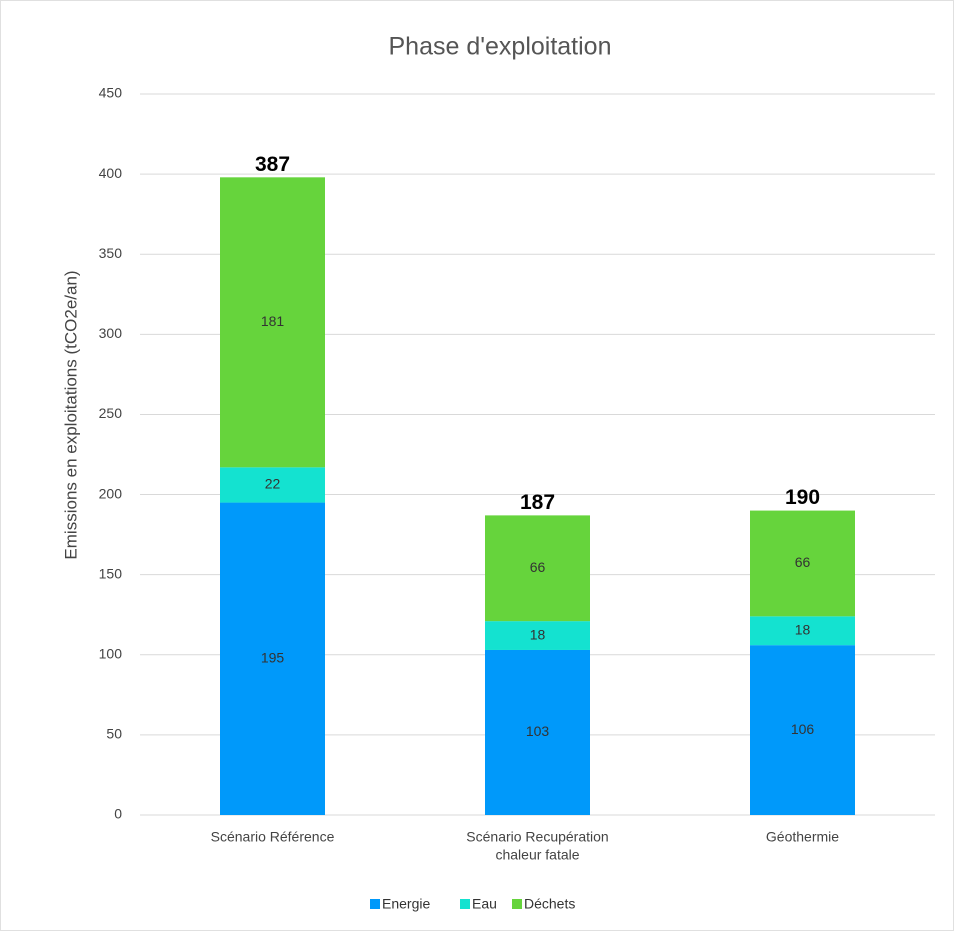 Image resolution: width=954 pixels, height=931 pixels. What do you see at coordinates (114, 734) in the screenshot?
I see `y-tick-label: 50` at bounding box center [114, 734].